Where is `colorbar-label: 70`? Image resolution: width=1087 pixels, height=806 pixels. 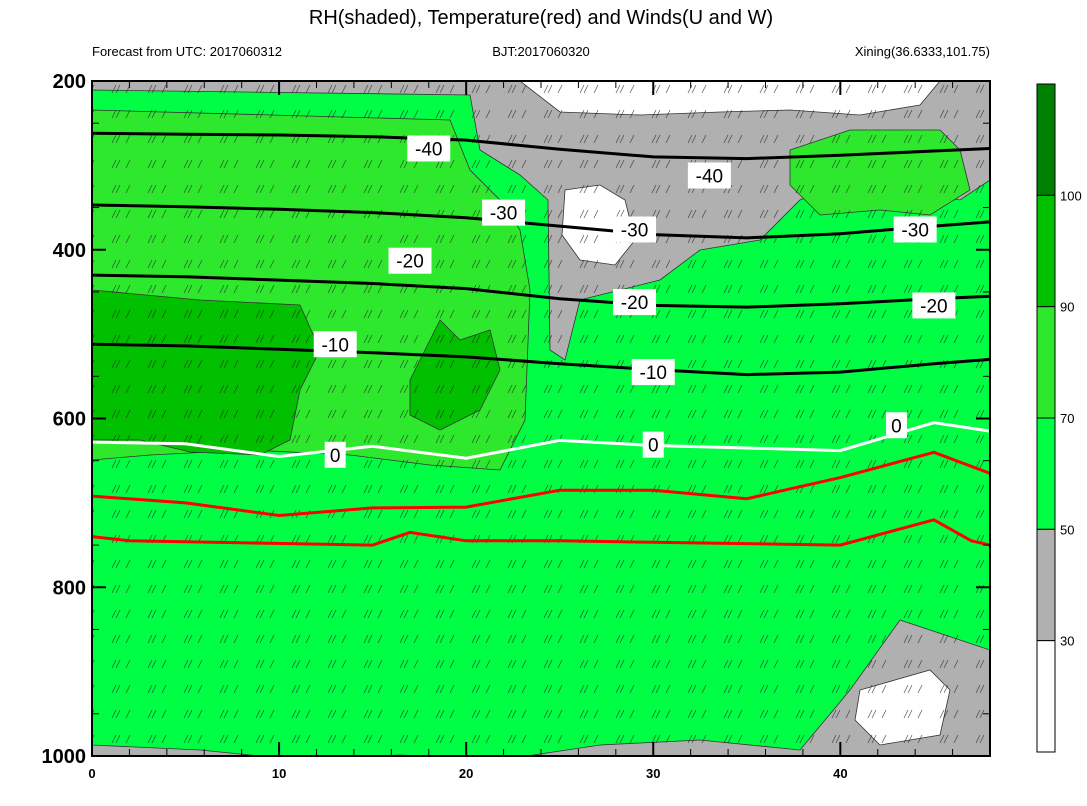
colorbar-label: 70 is located at coordinates (1067, 418).